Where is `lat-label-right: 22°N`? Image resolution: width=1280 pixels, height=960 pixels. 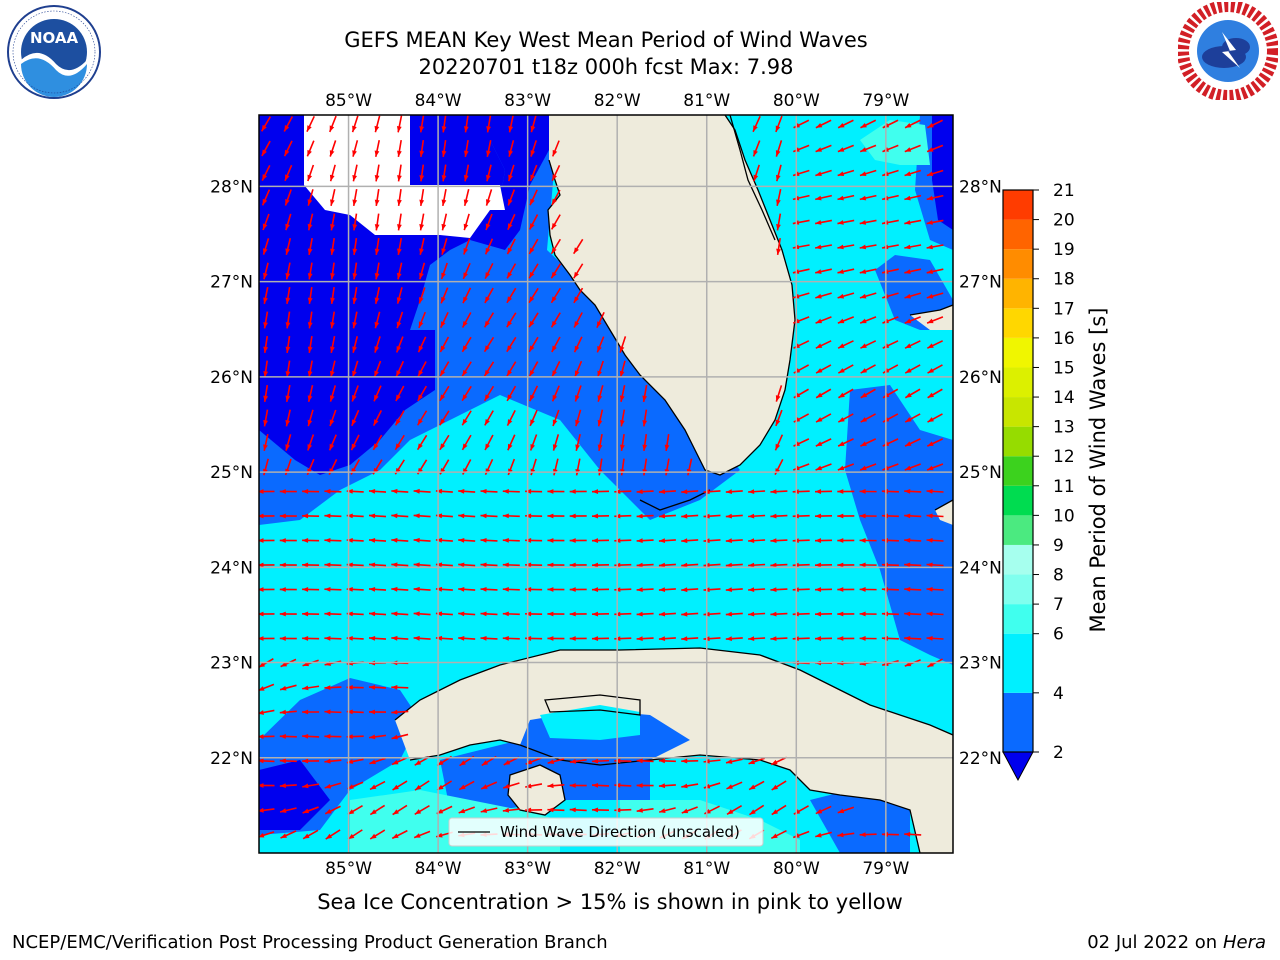
lat-label-right: 22°N is located at coordinates (980, 759).